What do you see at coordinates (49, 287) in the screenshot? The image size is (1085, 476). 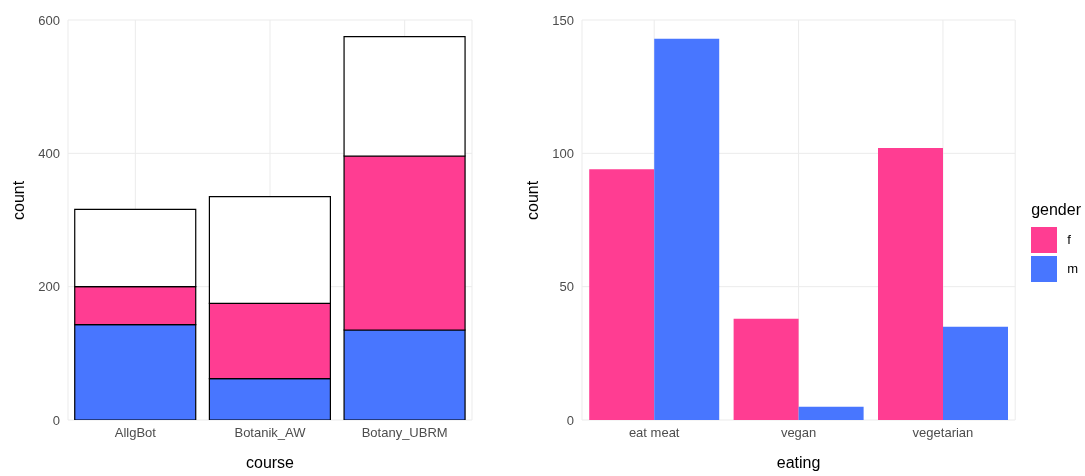 I see `y-tick-label: 200` at bounding box center [49, 287].